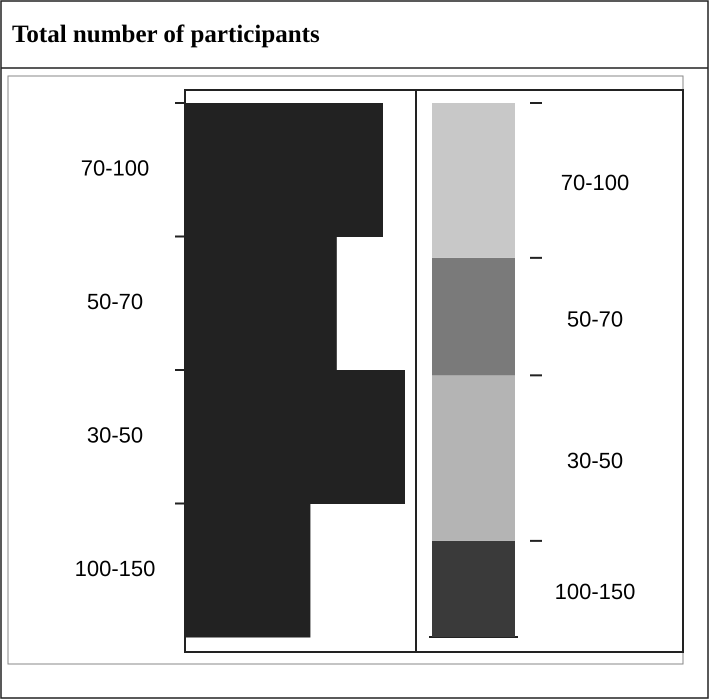 The image size is (709, 699). Describe the element at coordinates (166, 34) in the screenshot. I see `chart-title: Total number of participants` at that location.